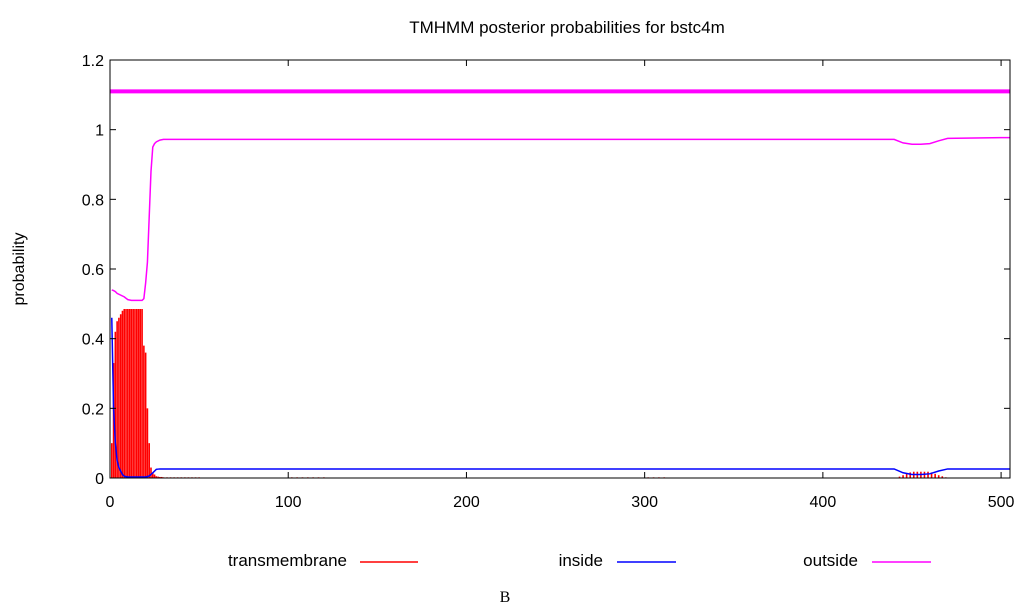 The height and width of the screenshot is (609, 1025). Describe the element at coordinates (19, 269) in the screenshot. I see `y-axis-label: probability` at that location.